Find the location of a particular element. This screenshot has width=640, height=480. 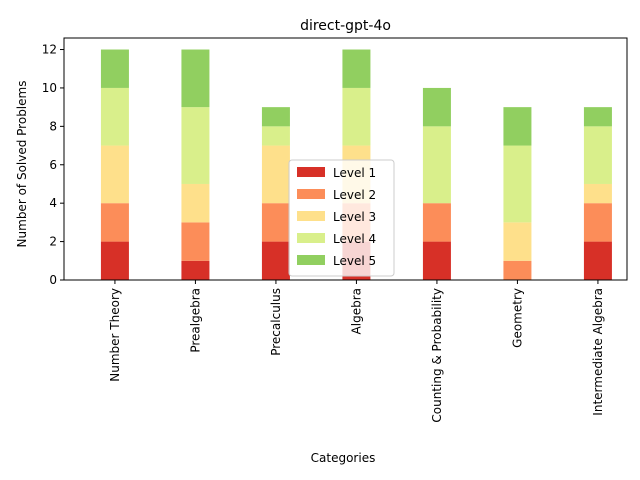

legend-label-level-2: Level 2 is located at coordinates (354, 195).